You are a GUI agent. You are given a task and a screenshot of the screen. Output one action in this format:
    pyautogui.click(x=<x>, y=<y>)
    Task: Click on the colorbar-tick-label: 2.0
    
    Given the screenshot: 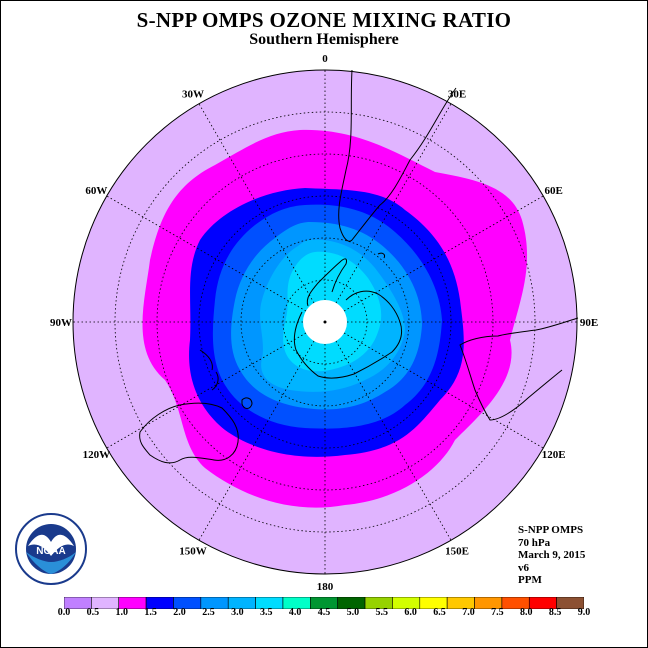 What is the action you would take?
    pyautogui.click(x=179, y=612)
    